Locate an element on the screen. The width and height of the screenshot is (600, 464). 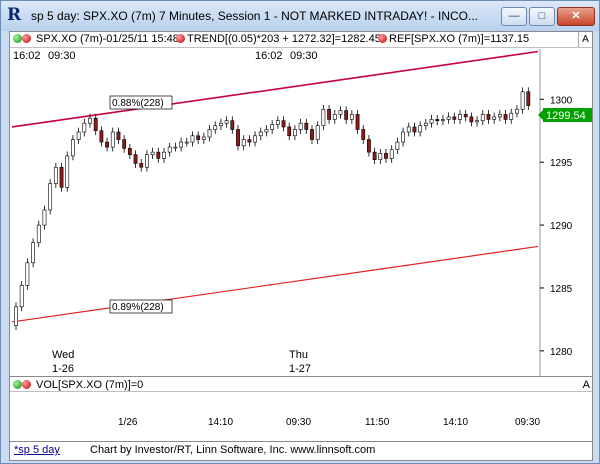
close-button: ✕ is located at coordinates (576, 16).